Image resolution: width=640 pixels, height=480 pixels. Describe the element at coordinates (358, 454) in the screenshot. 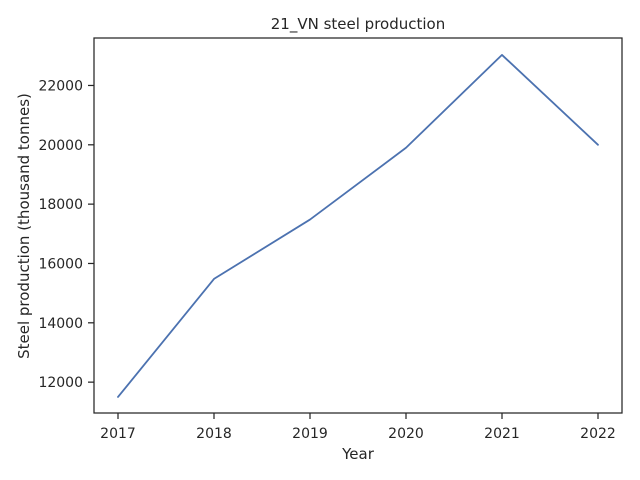

I see `x-axis-label: Year` at that location.